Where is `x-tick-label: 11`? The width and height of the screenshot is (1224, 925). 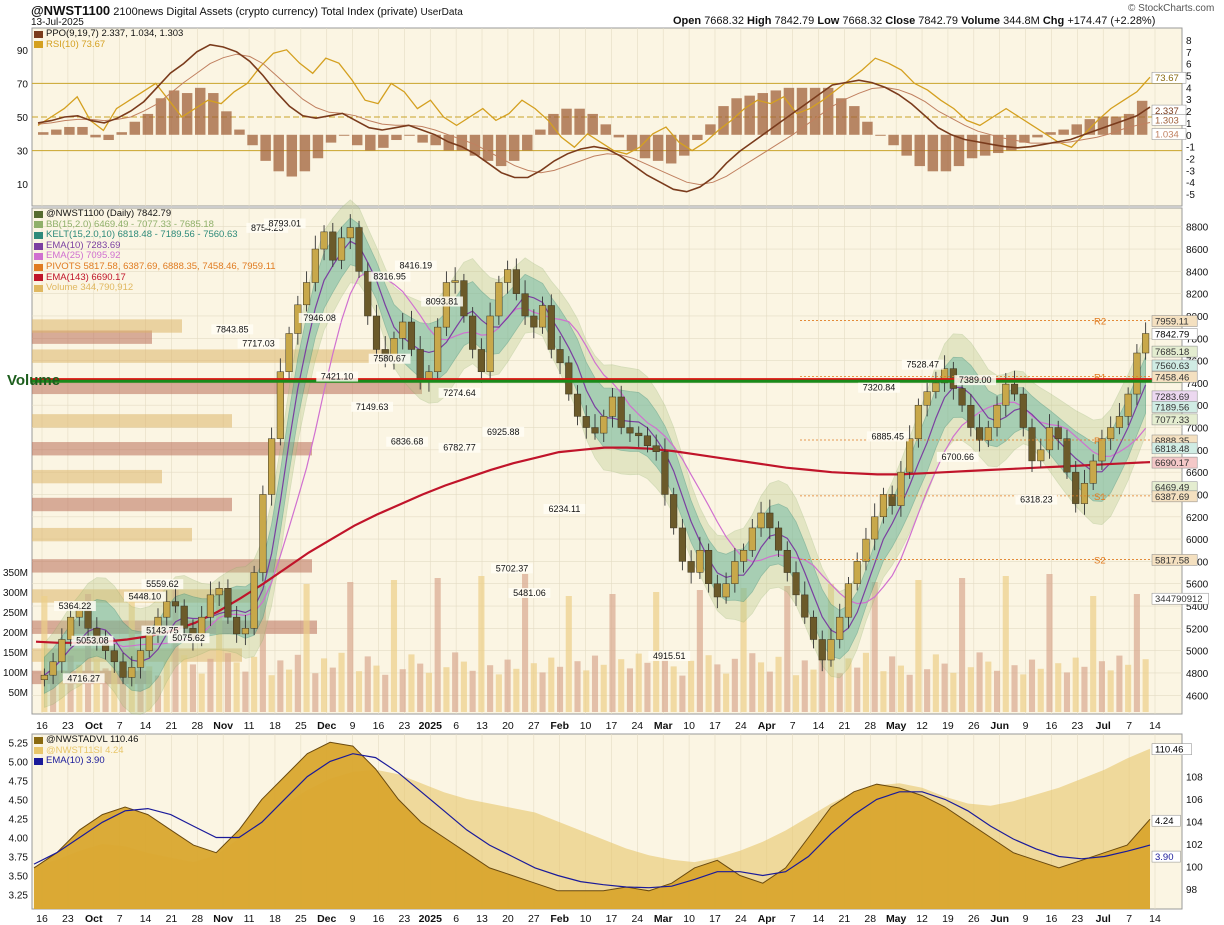
x-tick-label: 11 is located at coordinates (249, 726).